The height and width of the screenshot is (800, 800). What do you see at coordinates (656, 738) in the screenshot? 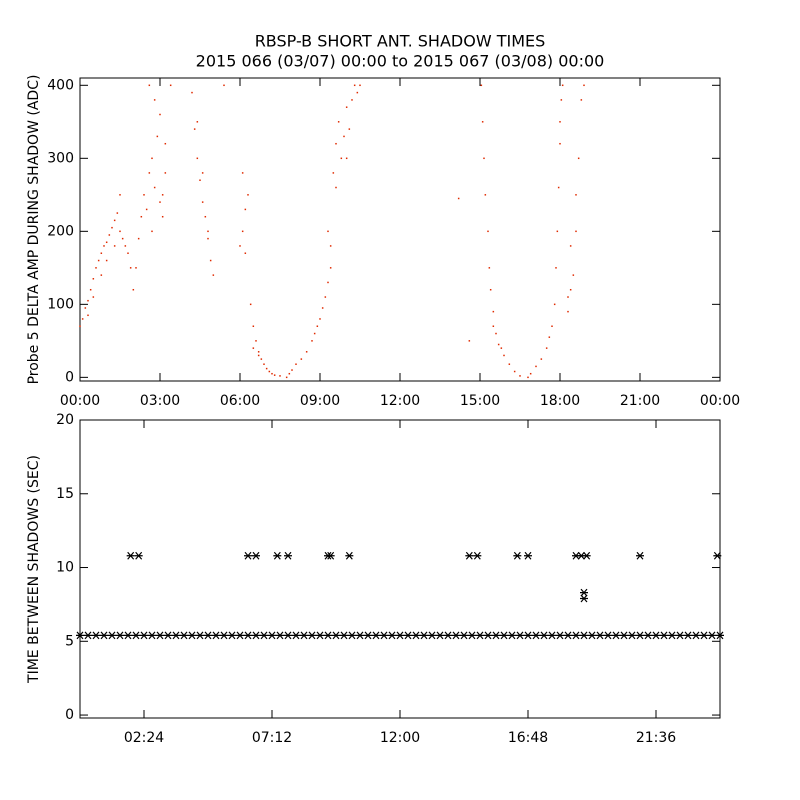
I see `x-tick-label: 21:36` at bounding box center [656, 738].